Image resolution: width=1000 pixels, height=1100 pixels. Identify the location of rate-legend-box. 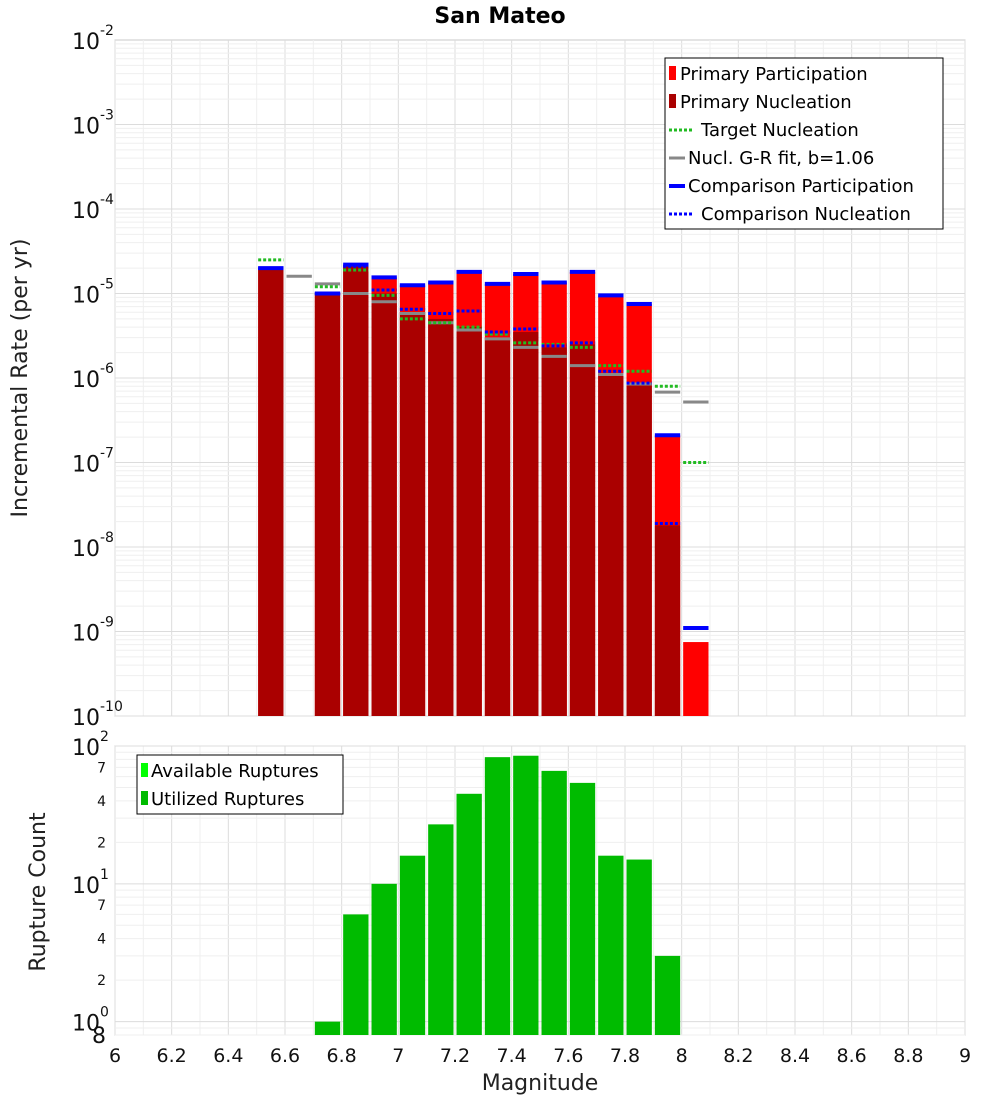
(804, 143).